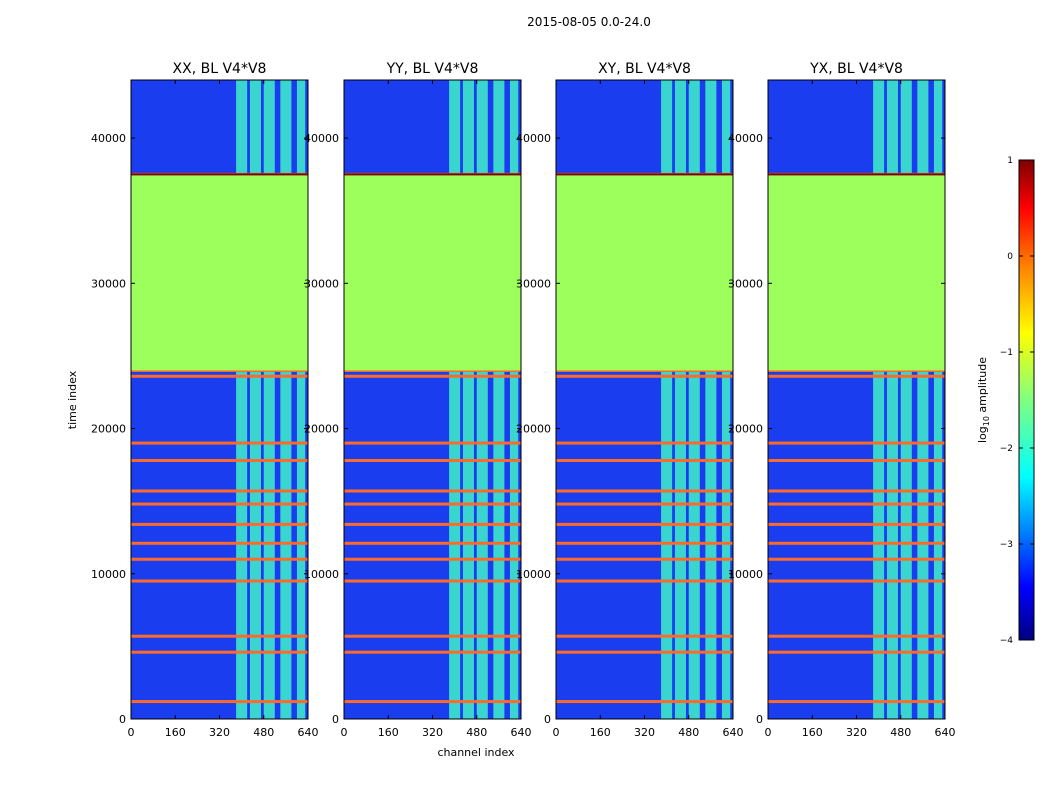 The height and width of the screenshot is (800, 1050). What do you see at coordinates (220, 69) in the screenshot?
I see `panel-title: XX, BL V4*V8` at bounding box center [220, 69].